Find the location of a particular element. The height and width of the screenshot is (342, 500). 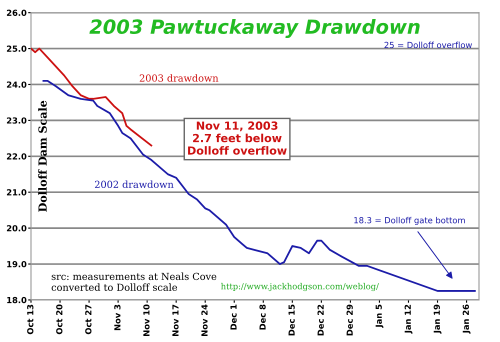

y-tick-label: 18.0 is located at coordinates (16, 300).